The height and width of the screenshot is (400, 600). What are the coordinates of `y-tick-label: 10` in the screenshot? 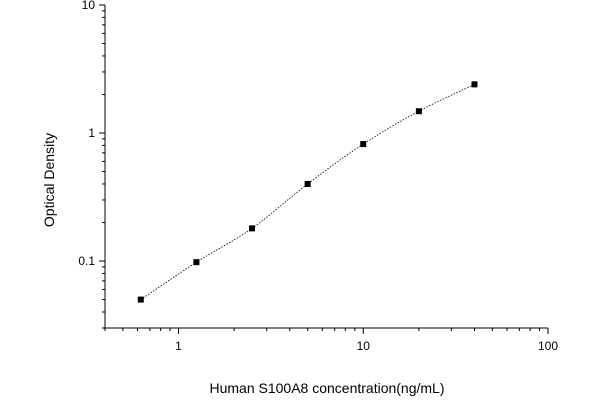 It's located at (89, 6).